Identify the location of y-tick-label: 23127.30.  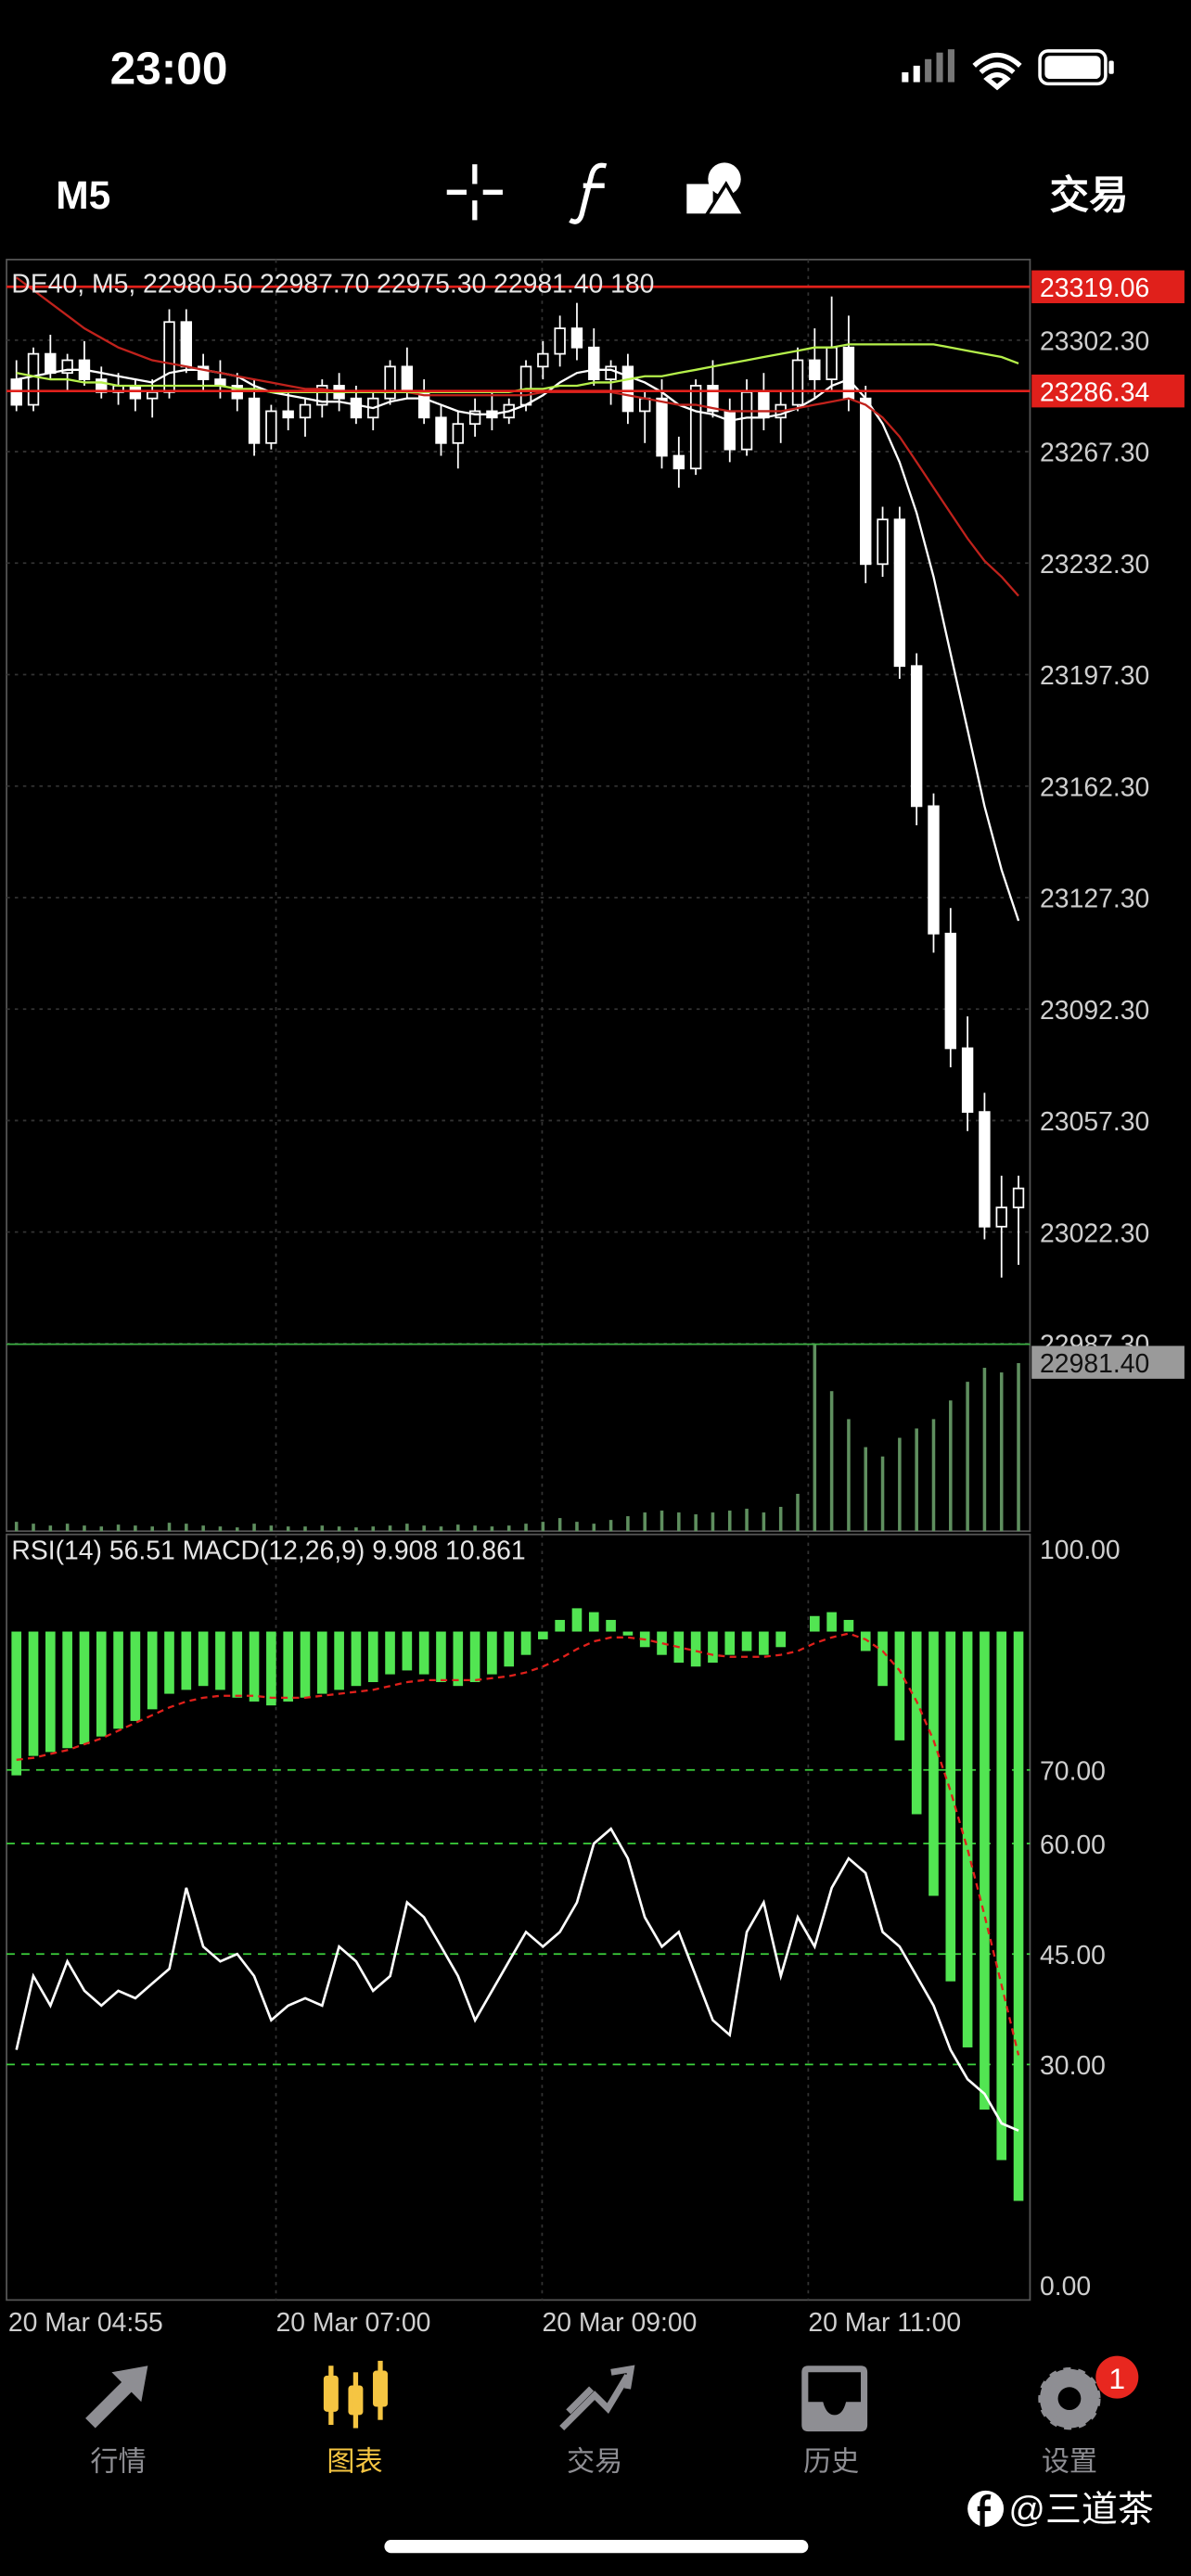
(1095, 900).